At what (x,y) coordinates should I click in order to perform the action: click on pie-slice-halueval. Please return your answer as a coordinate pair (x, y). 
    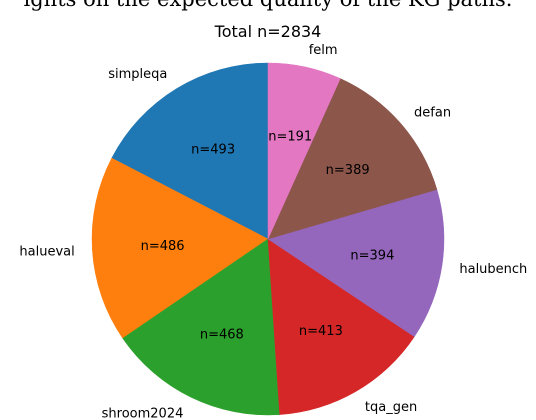
    Looking at the image, I should click on (180, 248).